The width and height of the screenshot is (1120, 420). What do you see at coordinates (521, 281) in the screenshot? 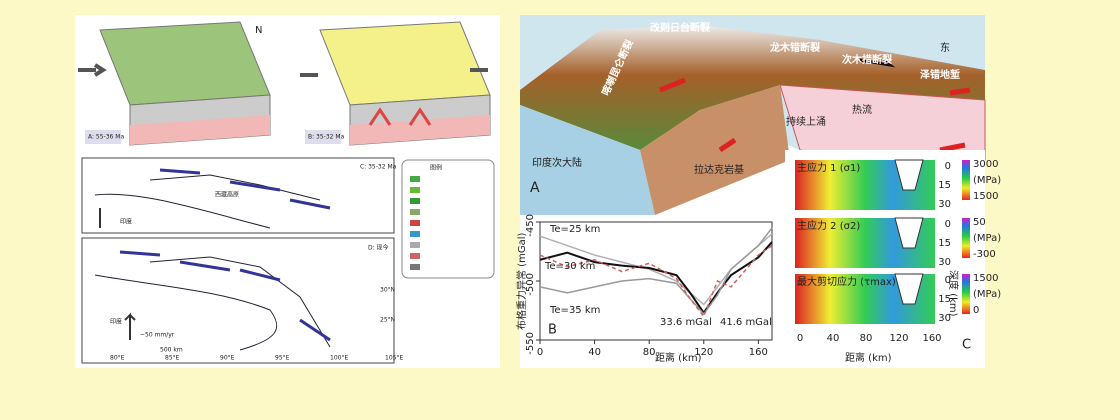
I see `y-axis-label: 布格重力异常 (mGal)` at bounding box center [521, 281].